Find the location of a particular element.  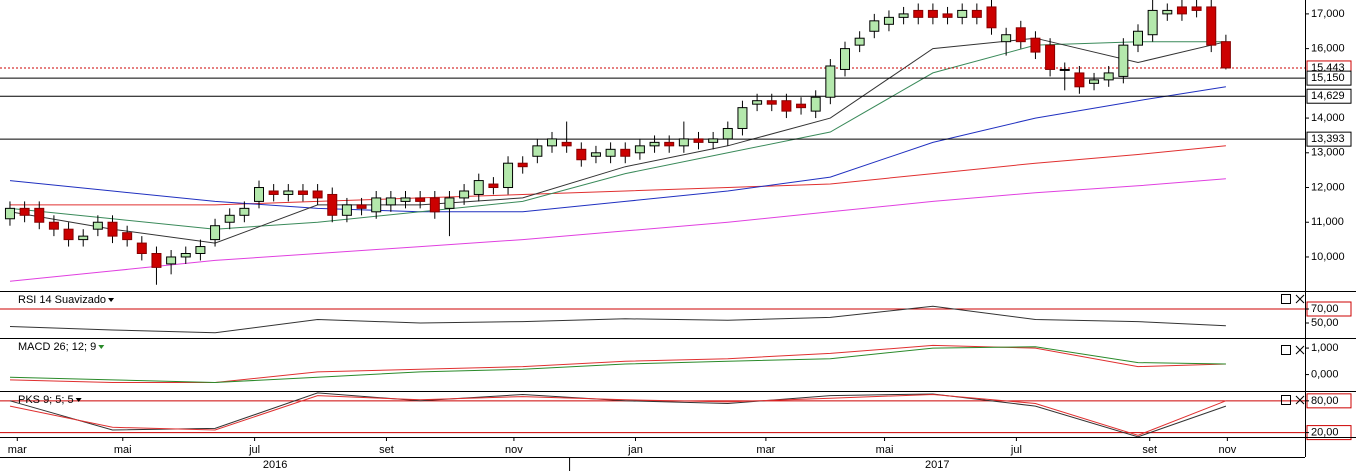

level-label: 14,629 is located at coordinates (1328, 96).